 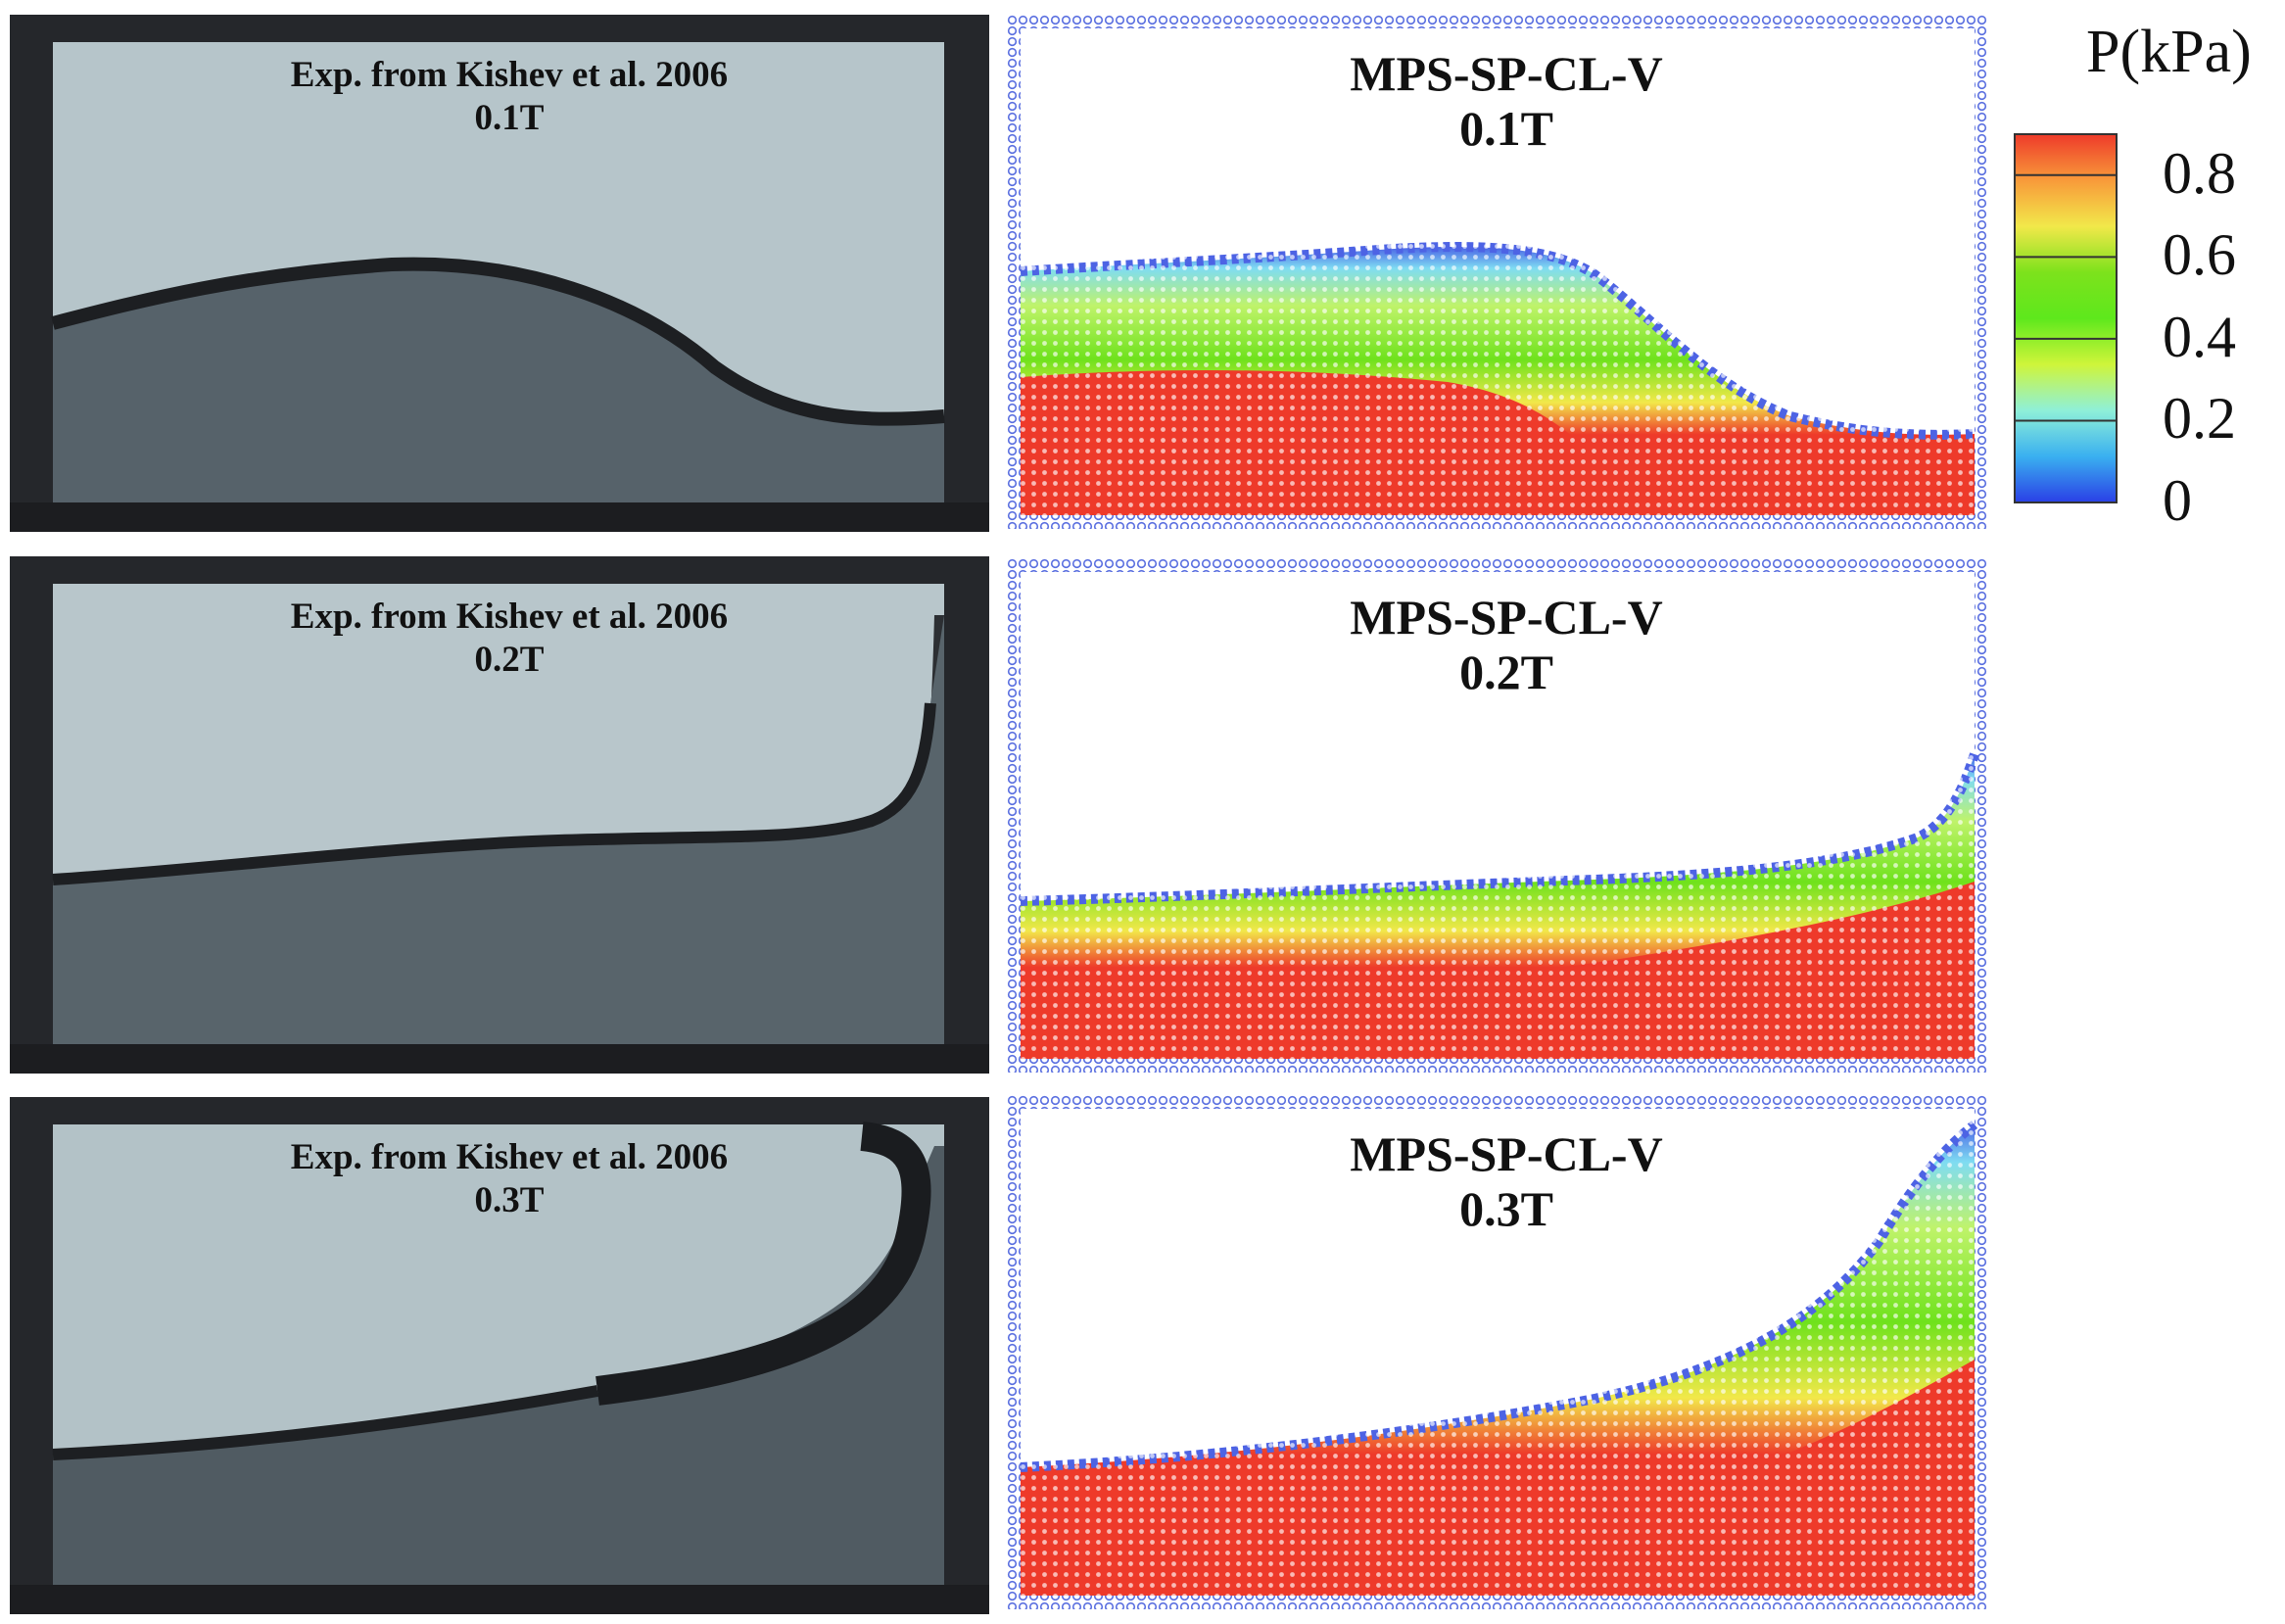 What do you see at coordinates (2169, 52) in the screenshot?
I see `colorbar-title: P(kPa)` at bounding box center [2169, 52].